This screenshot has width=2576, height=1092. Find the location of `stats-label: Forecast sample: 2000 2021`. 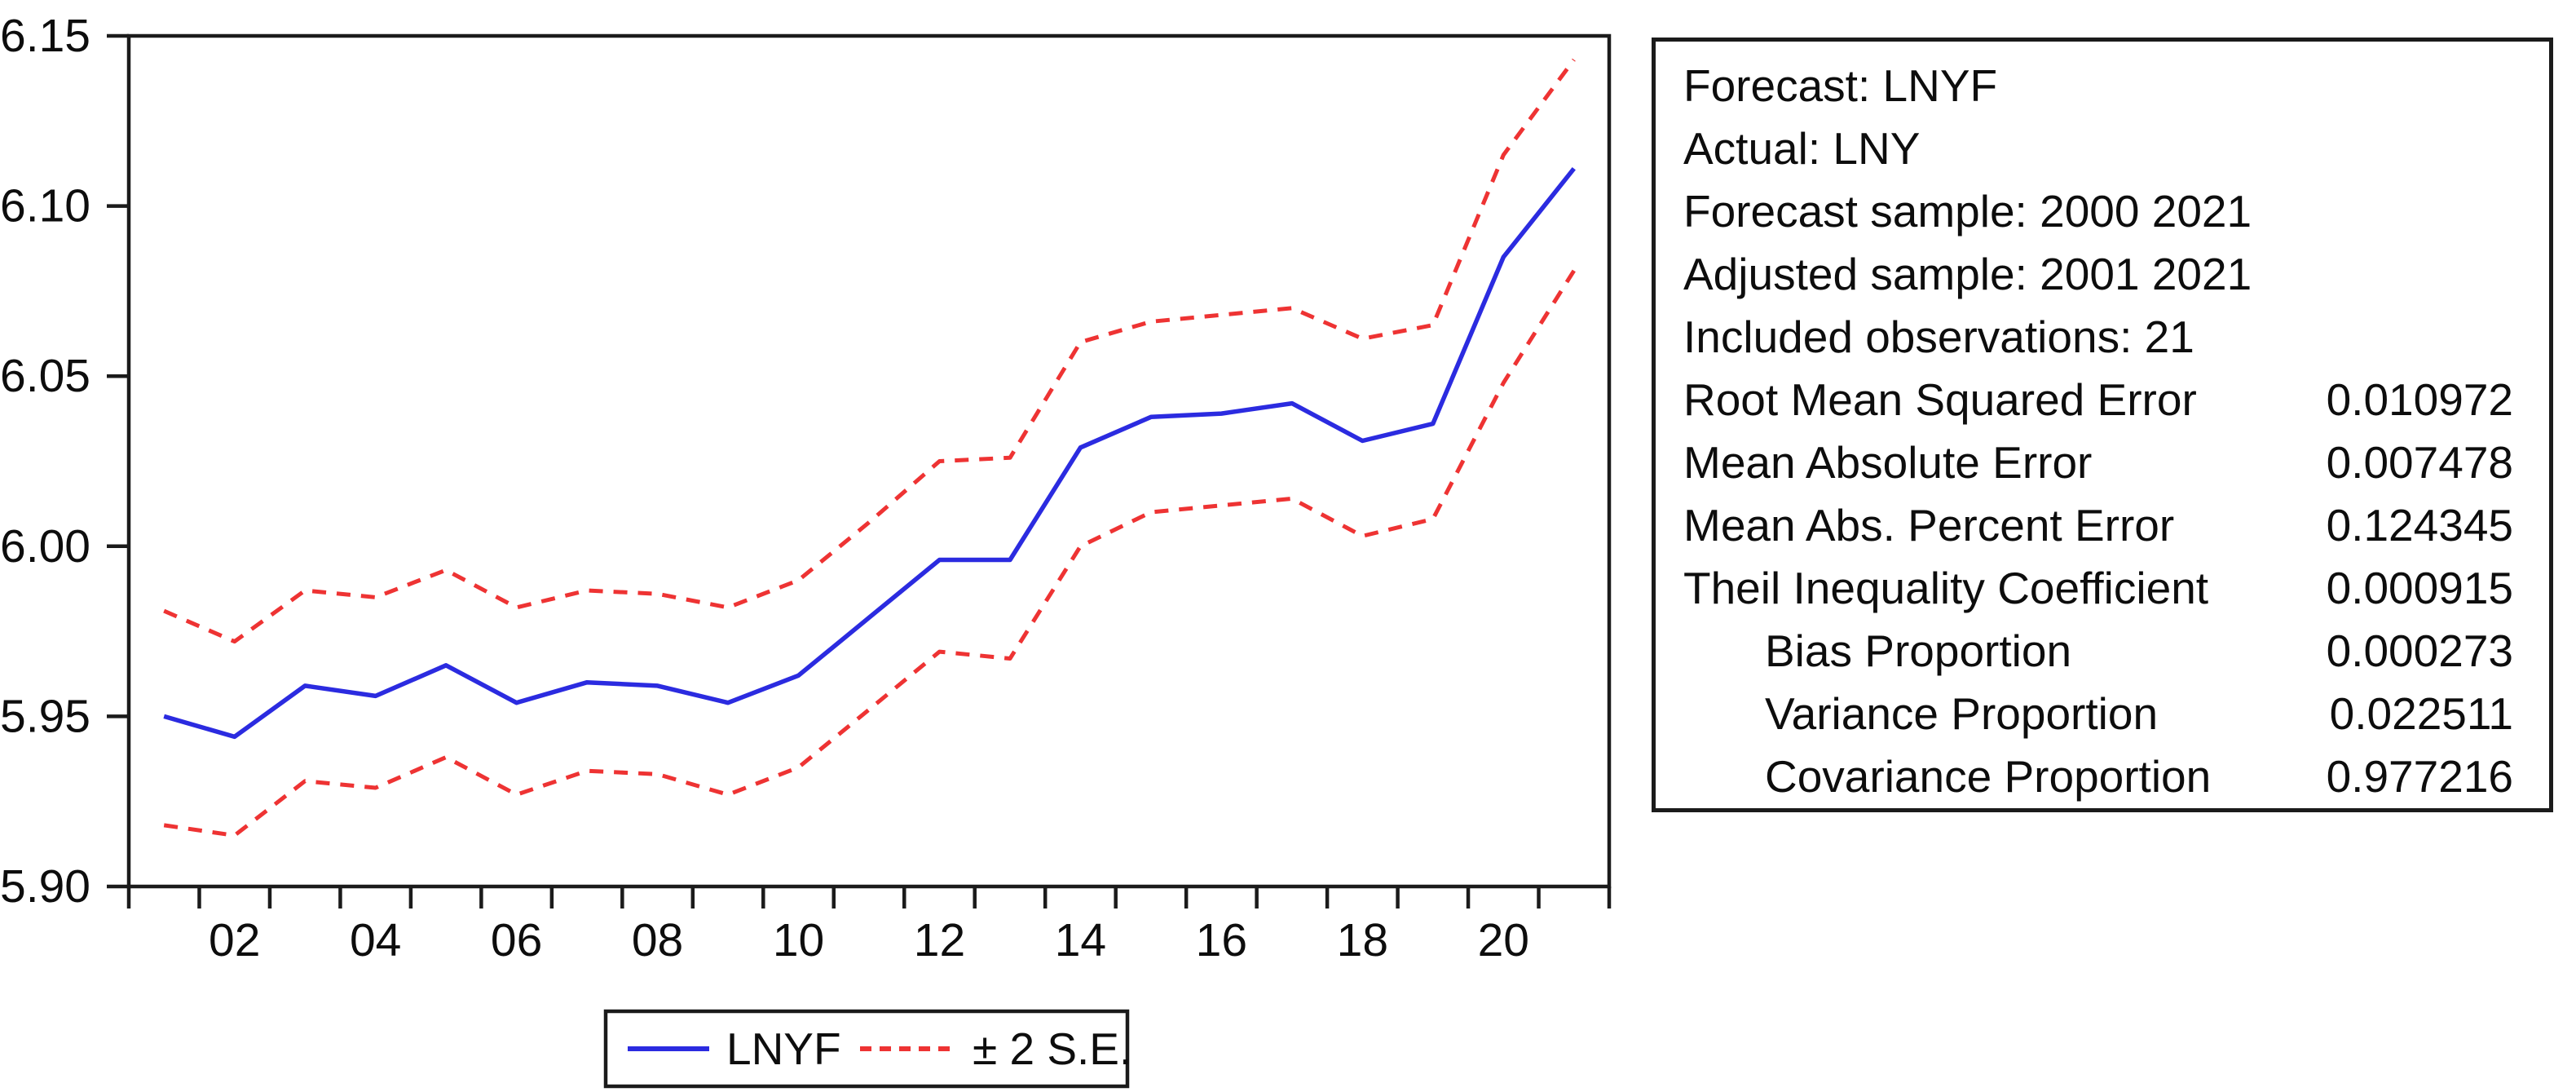

stats-label: Forecast sample: 2000 2021 is located at coordinates (1967, 211).